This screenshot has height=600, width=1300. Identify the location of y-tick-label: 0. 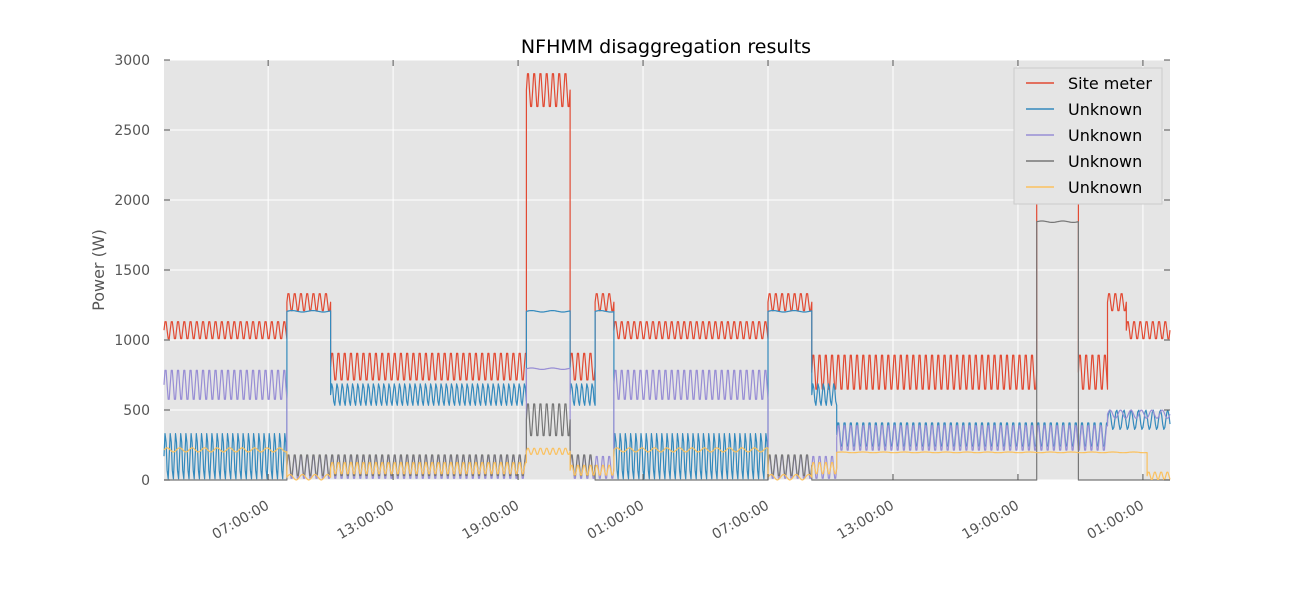
(145, 481).